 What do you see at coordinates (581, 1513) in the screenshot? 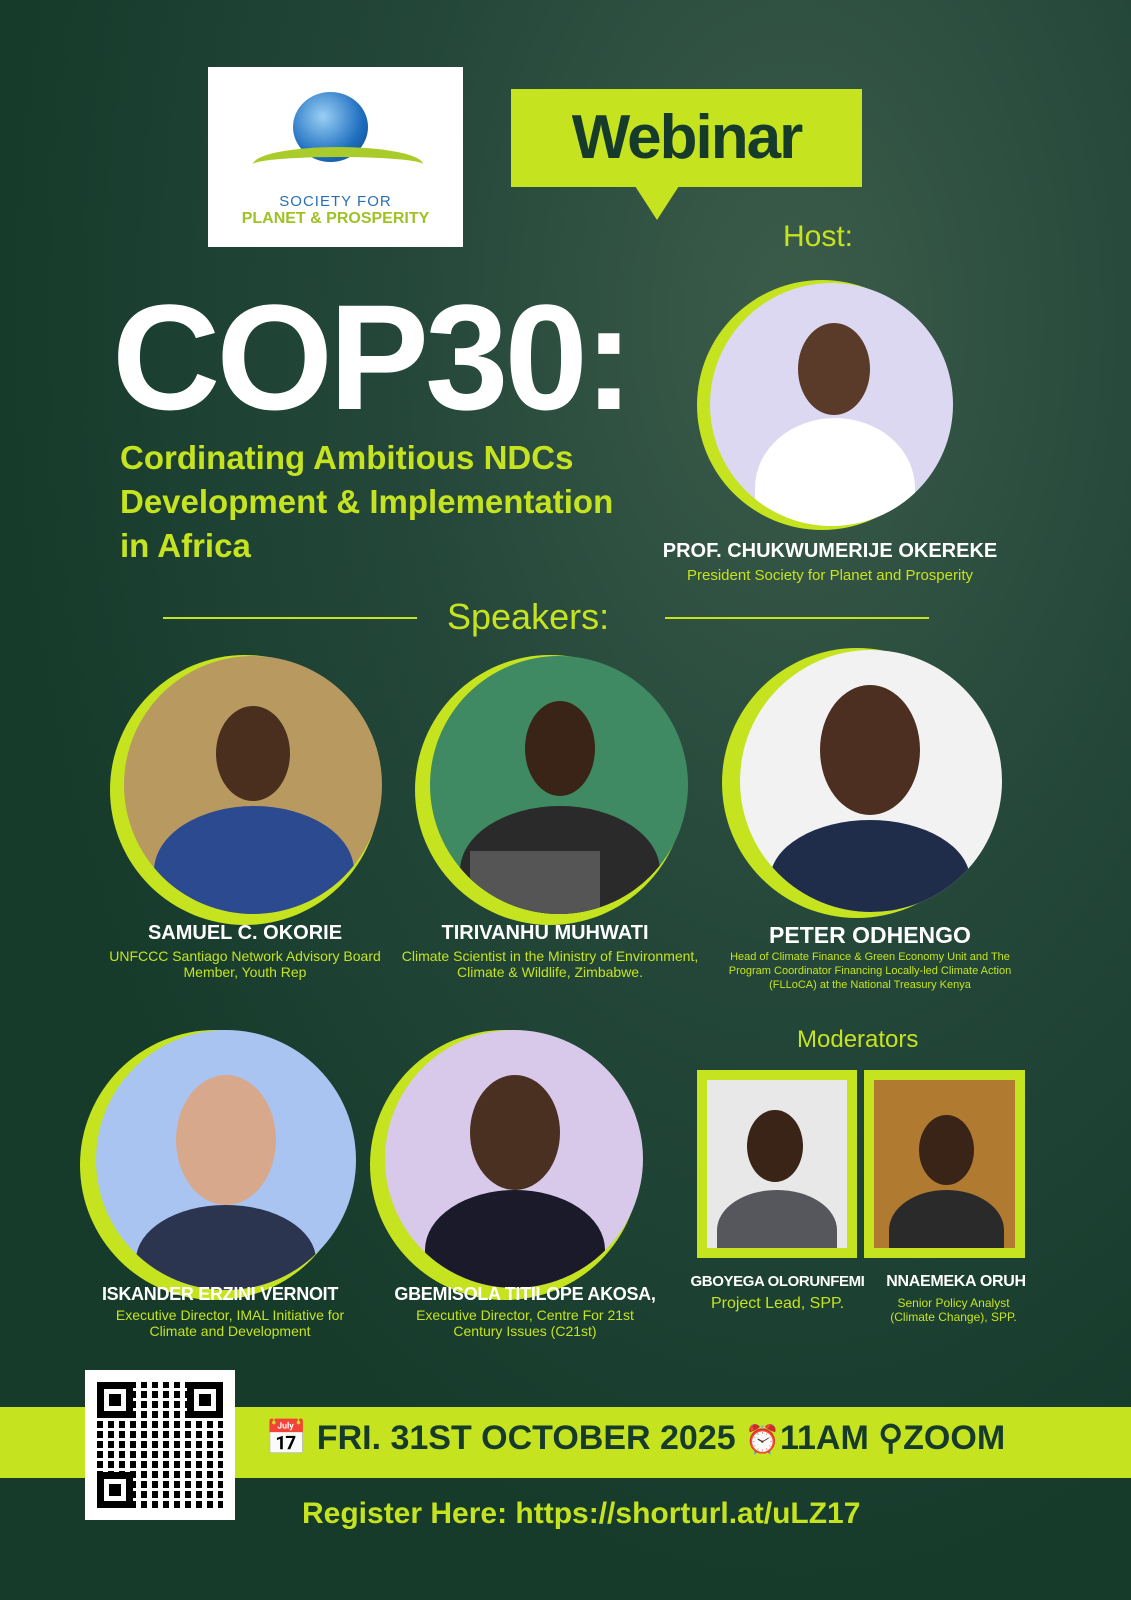
I see `register-link: Register Here: https://shorturl.at/uLZ17` at bounding box center [581, 1513].